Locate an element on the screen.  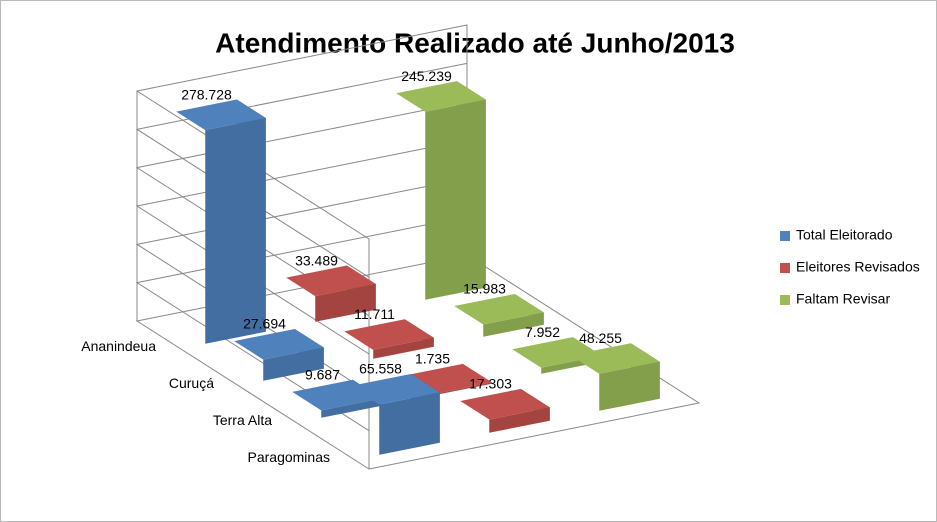
category-label: Terra Alta is located at coordinates (242, 420).